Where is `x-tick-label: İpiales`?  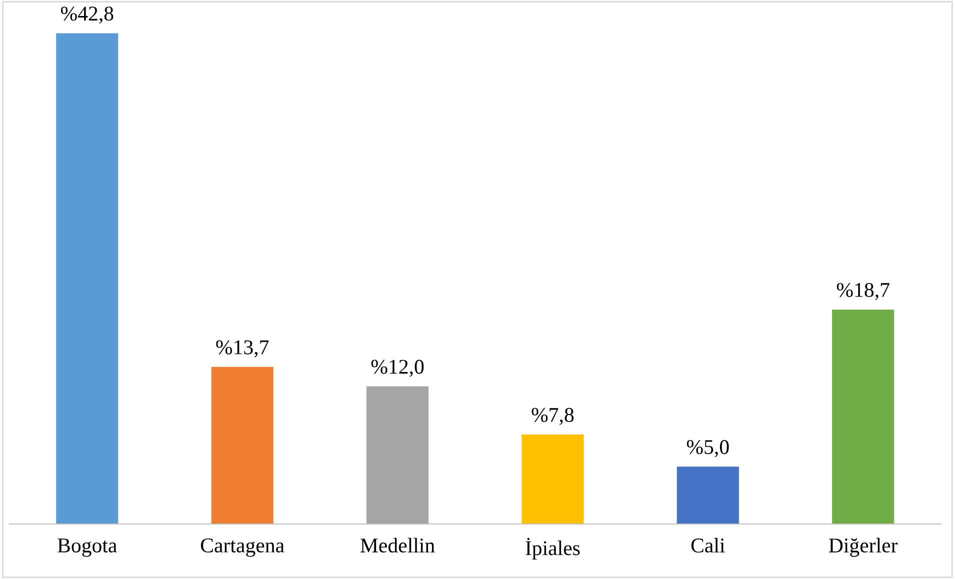
x-tick-label: İpiales is located at coordinates (553, 549).